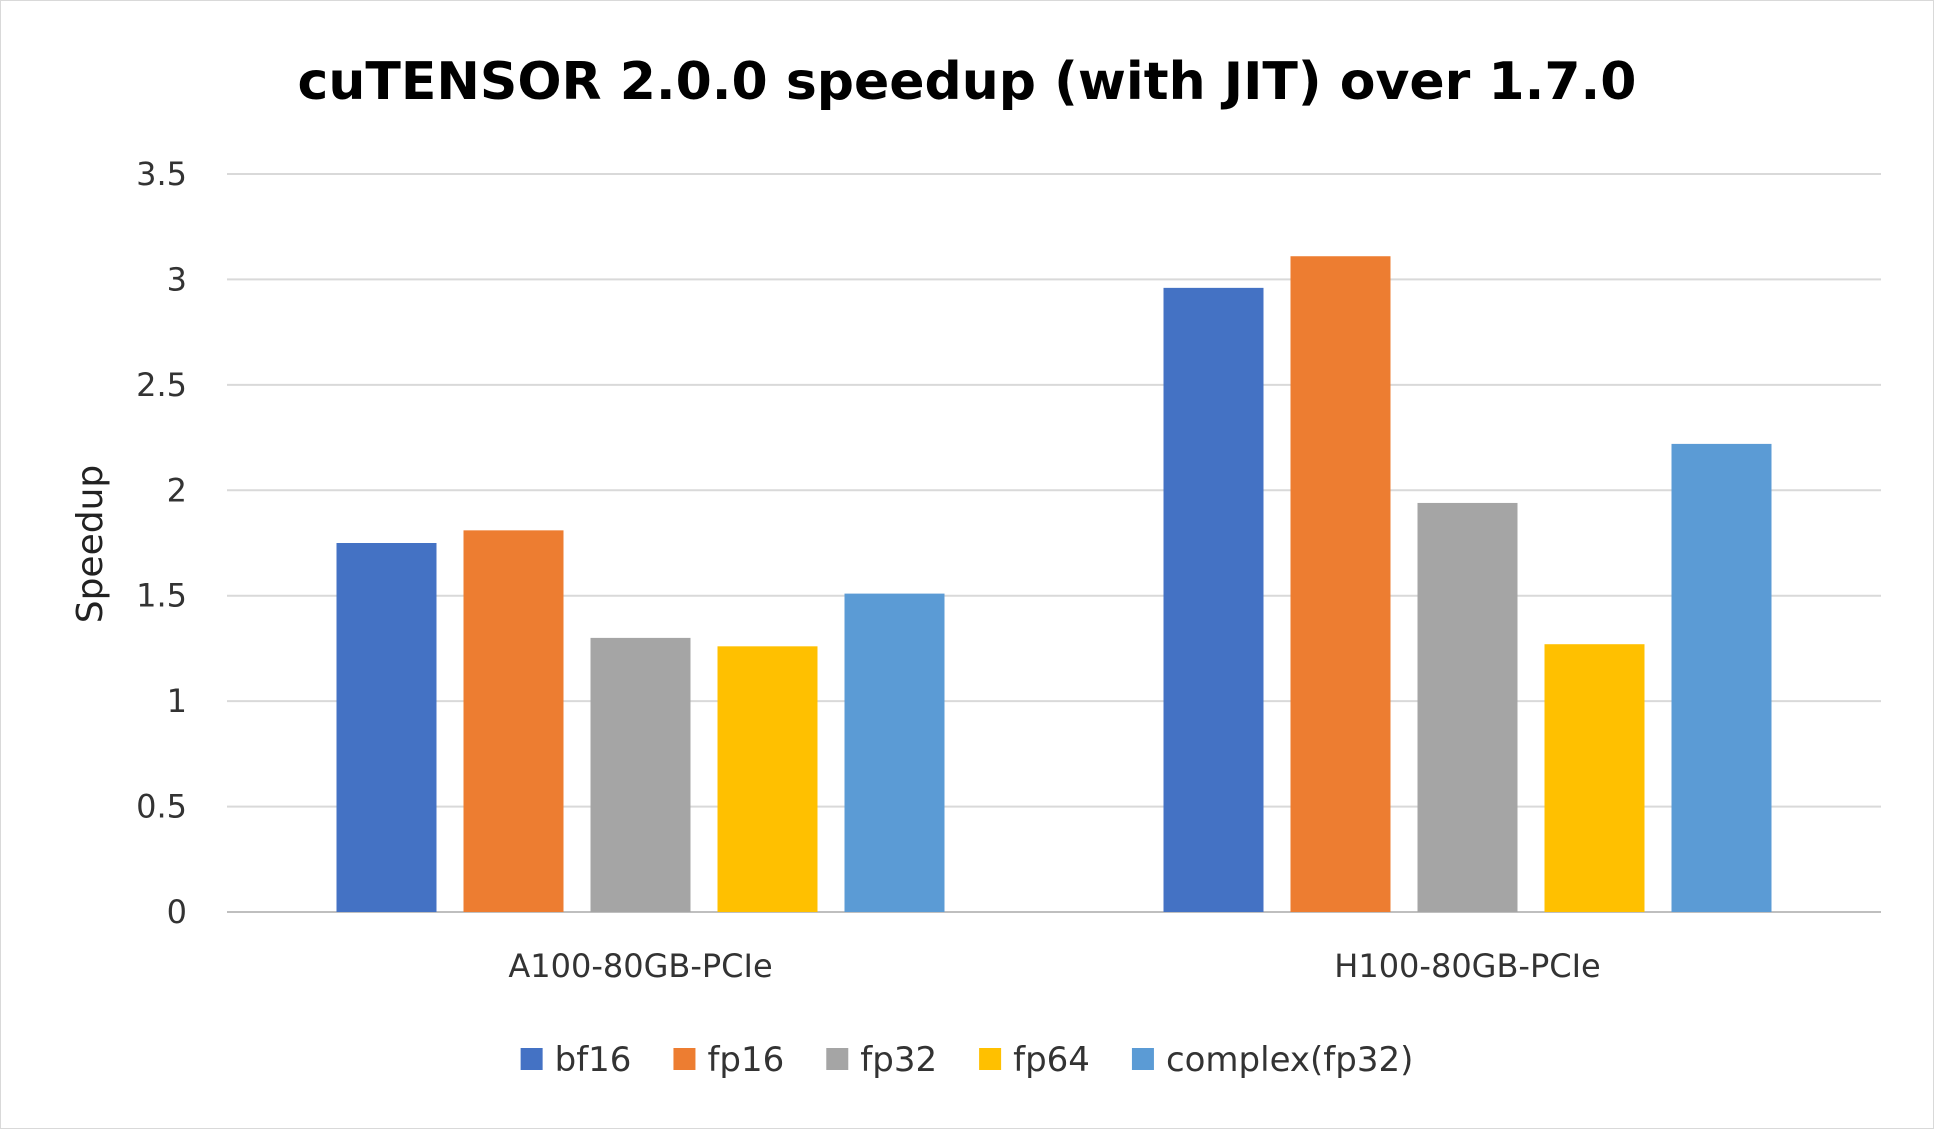 The image size is (1934, 1129). Describe the element at coordinates (90, 544) in the screenshot. I see `y-axis-label: Speedup` at that location.